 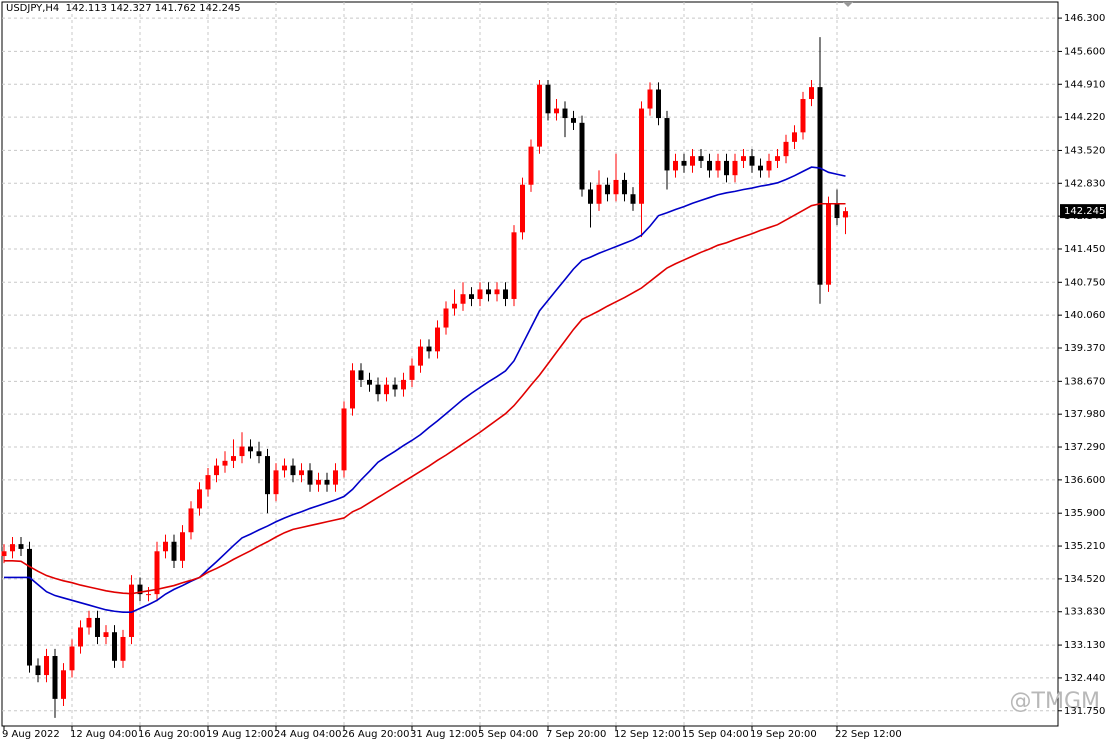 What do you see at coordinates (1084, 117) in the screenshot?
I see `y-tick-label: 144.220` at bounding box center [1084, 117].